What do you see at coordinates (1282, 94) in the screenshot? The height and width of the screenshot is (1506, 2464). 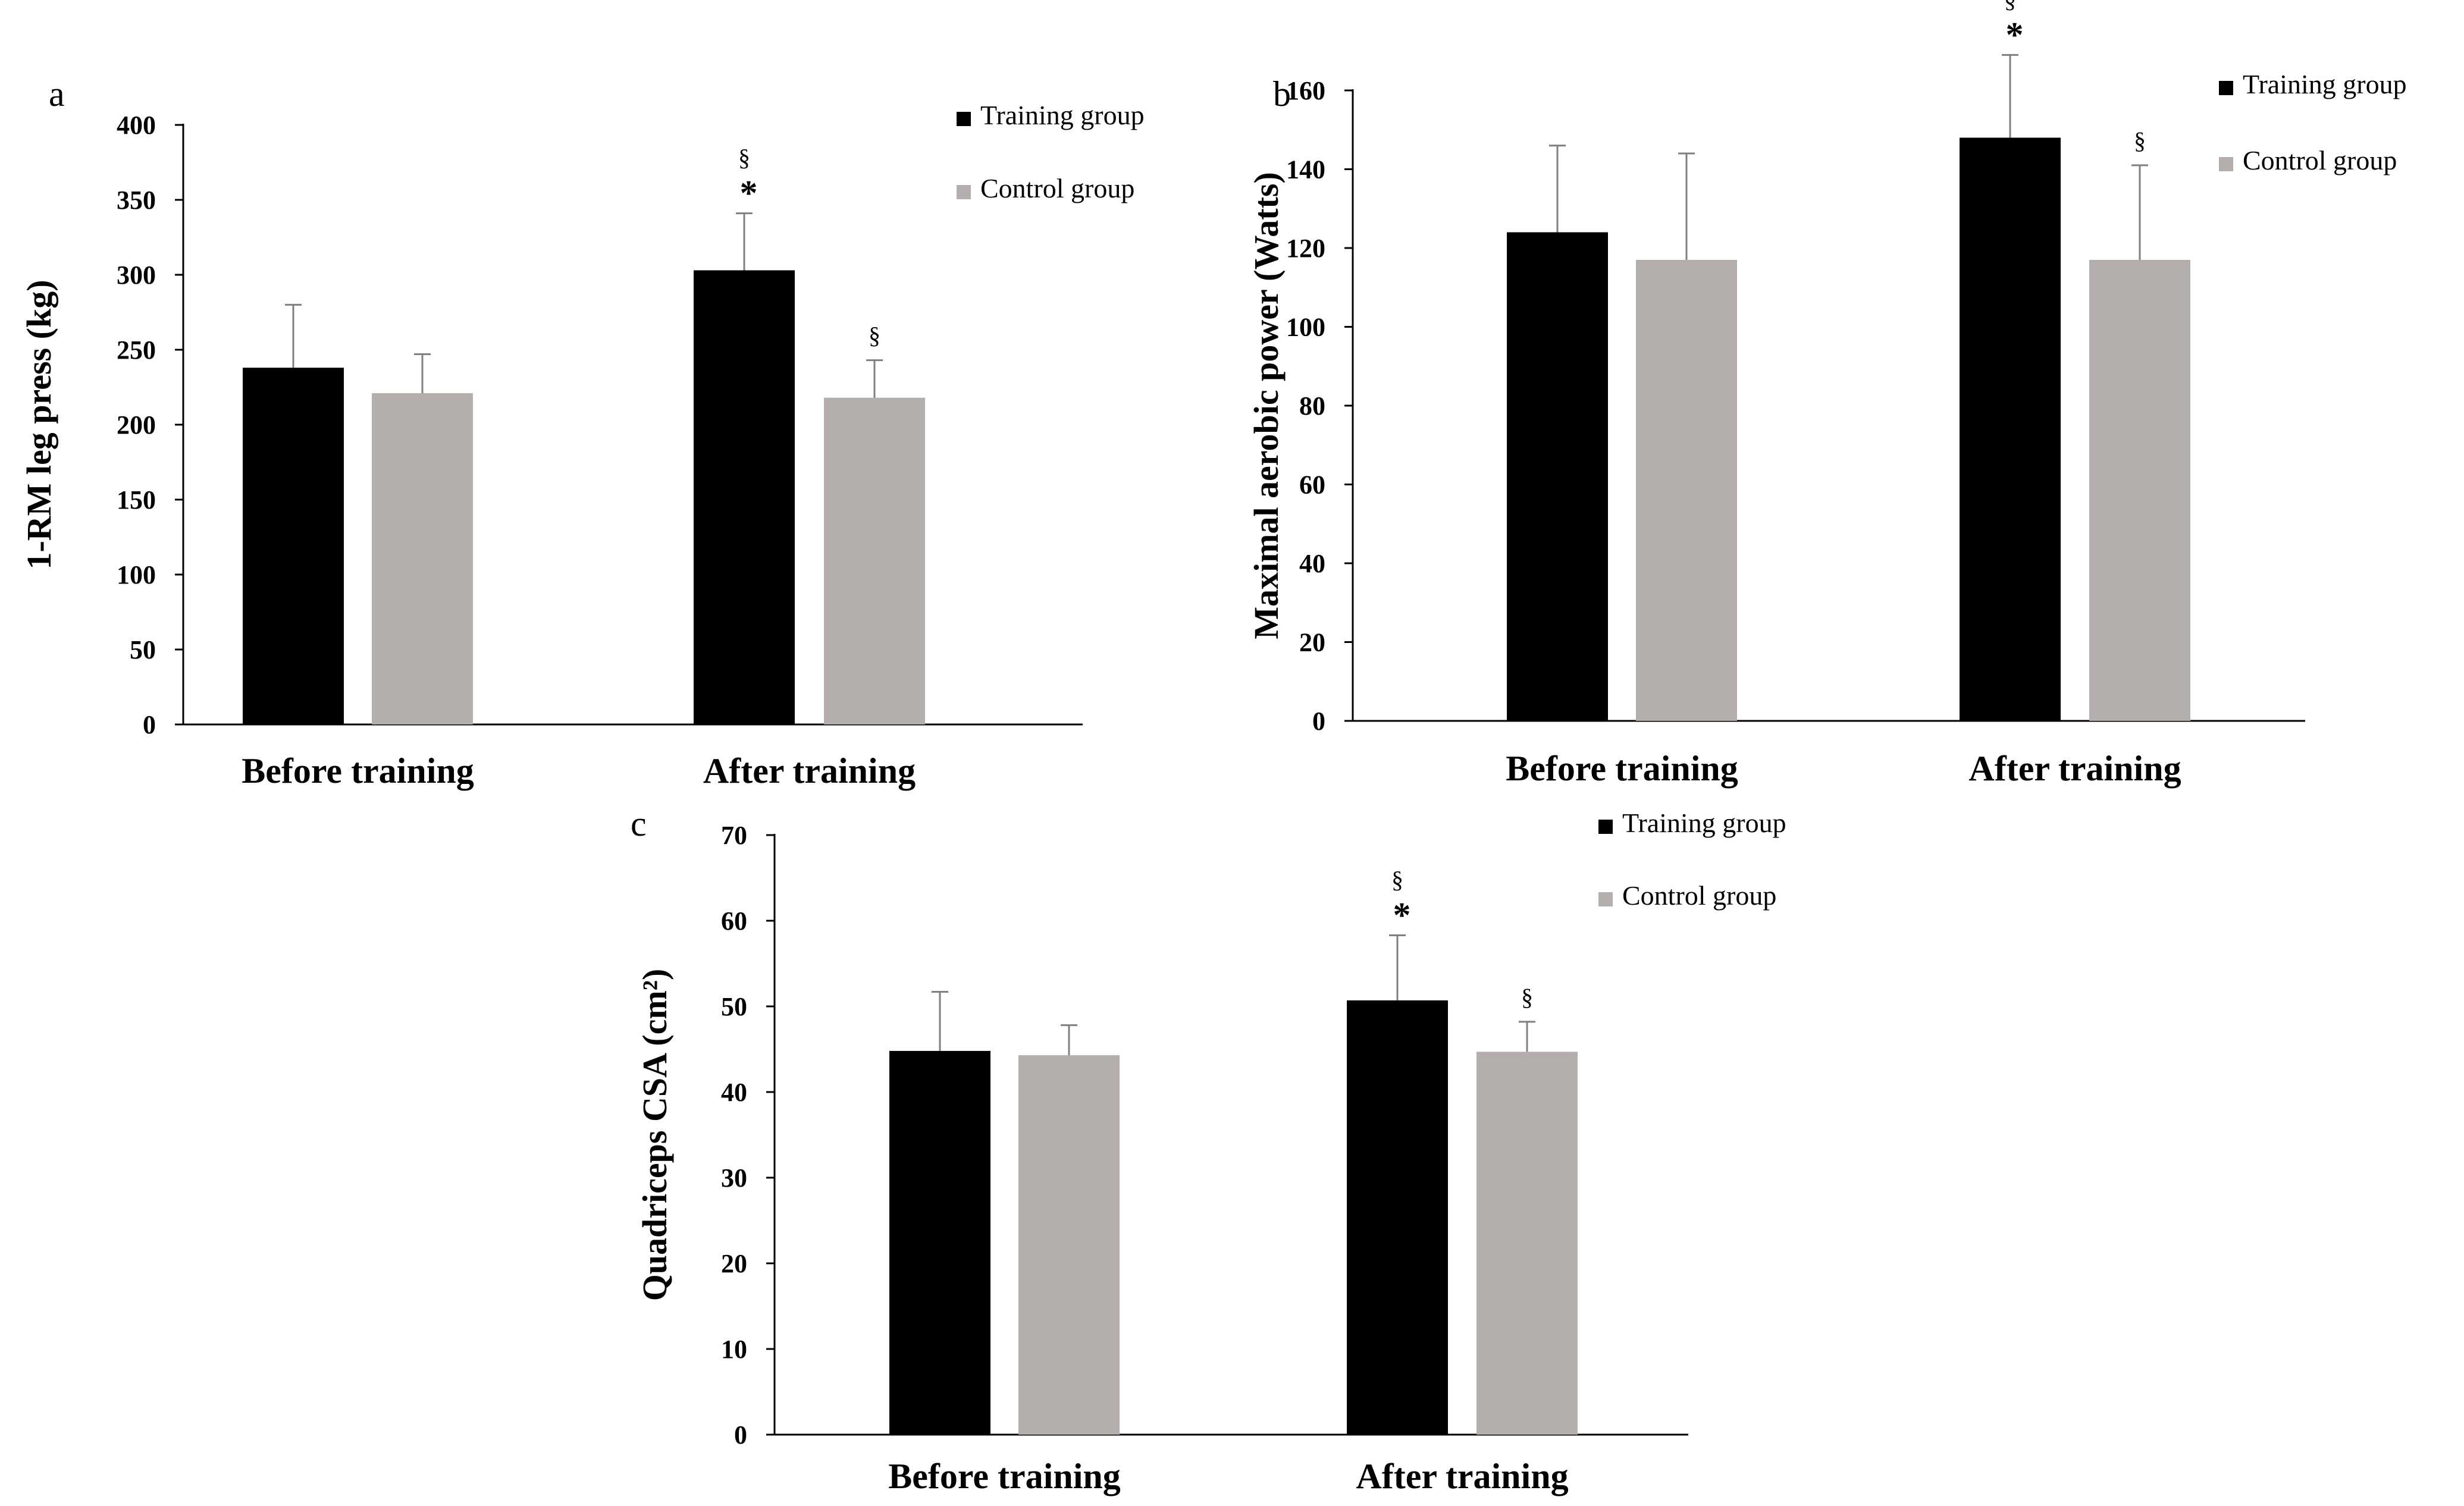 I see `panel-letter: b` at bounding box center [1282, 94].